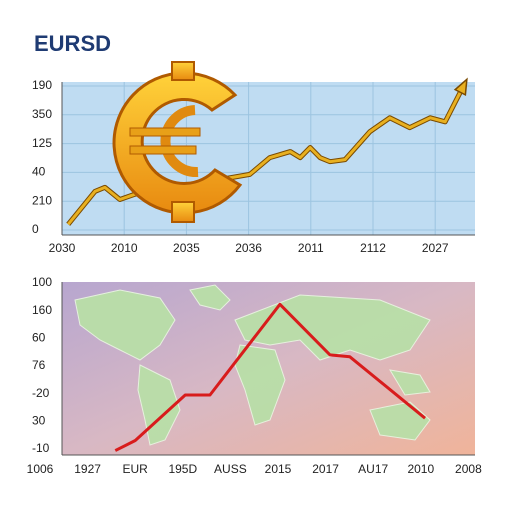 The height and width of the screenshot is (517, 512). Describe the element at coordinates (39, 172) in the screenshot. I see `y-tick-label: 40` at that location.